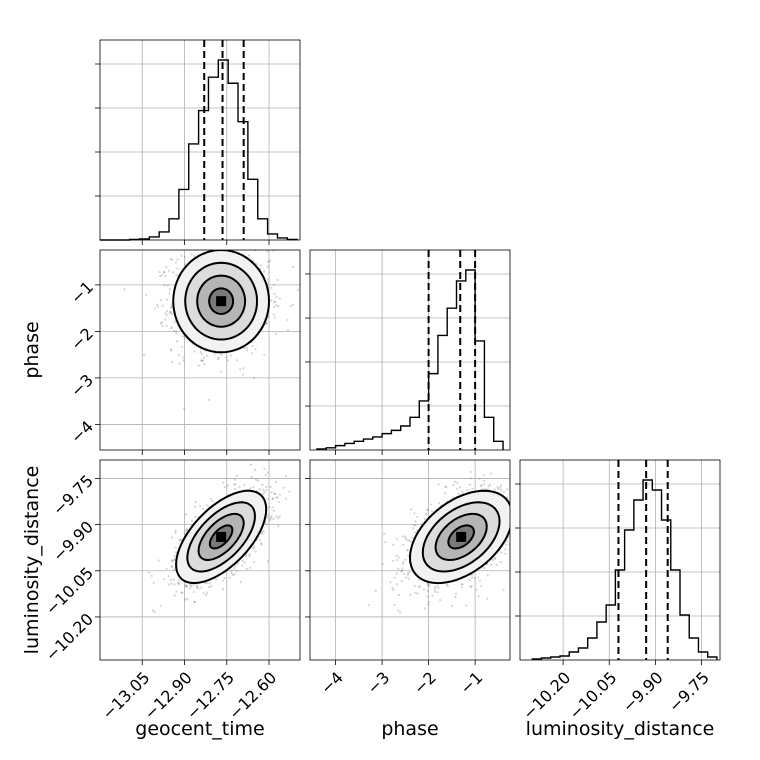 This screenshot has height=760, width=760. I want to click on joint-panel-phase-luminosity_distance, so click(425, 562).